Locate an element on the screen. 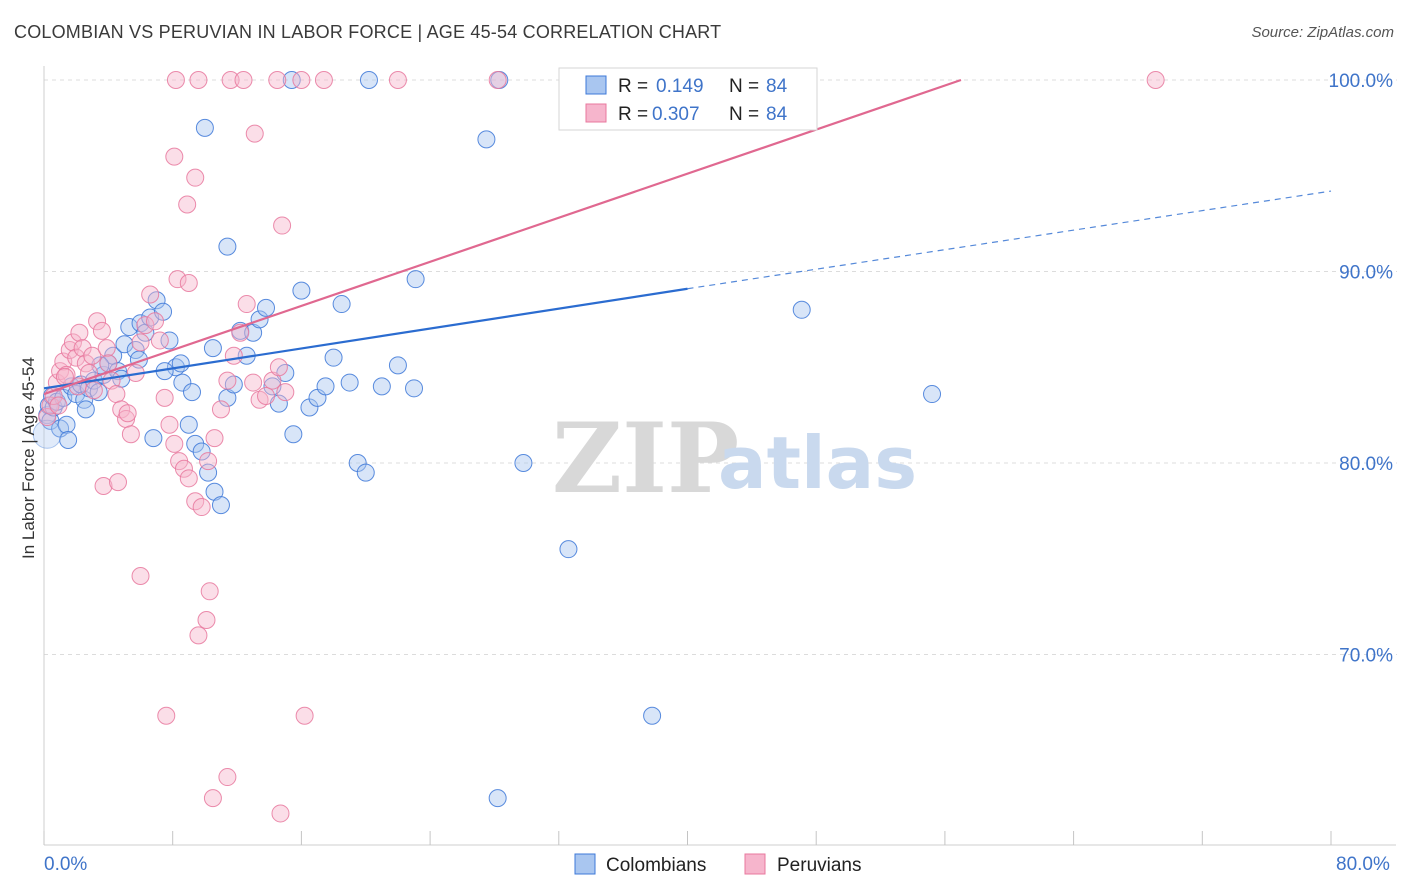 The image size is (1406, 892). legend-n-value-peruvians: 84 is located at coordinates (777, 114).